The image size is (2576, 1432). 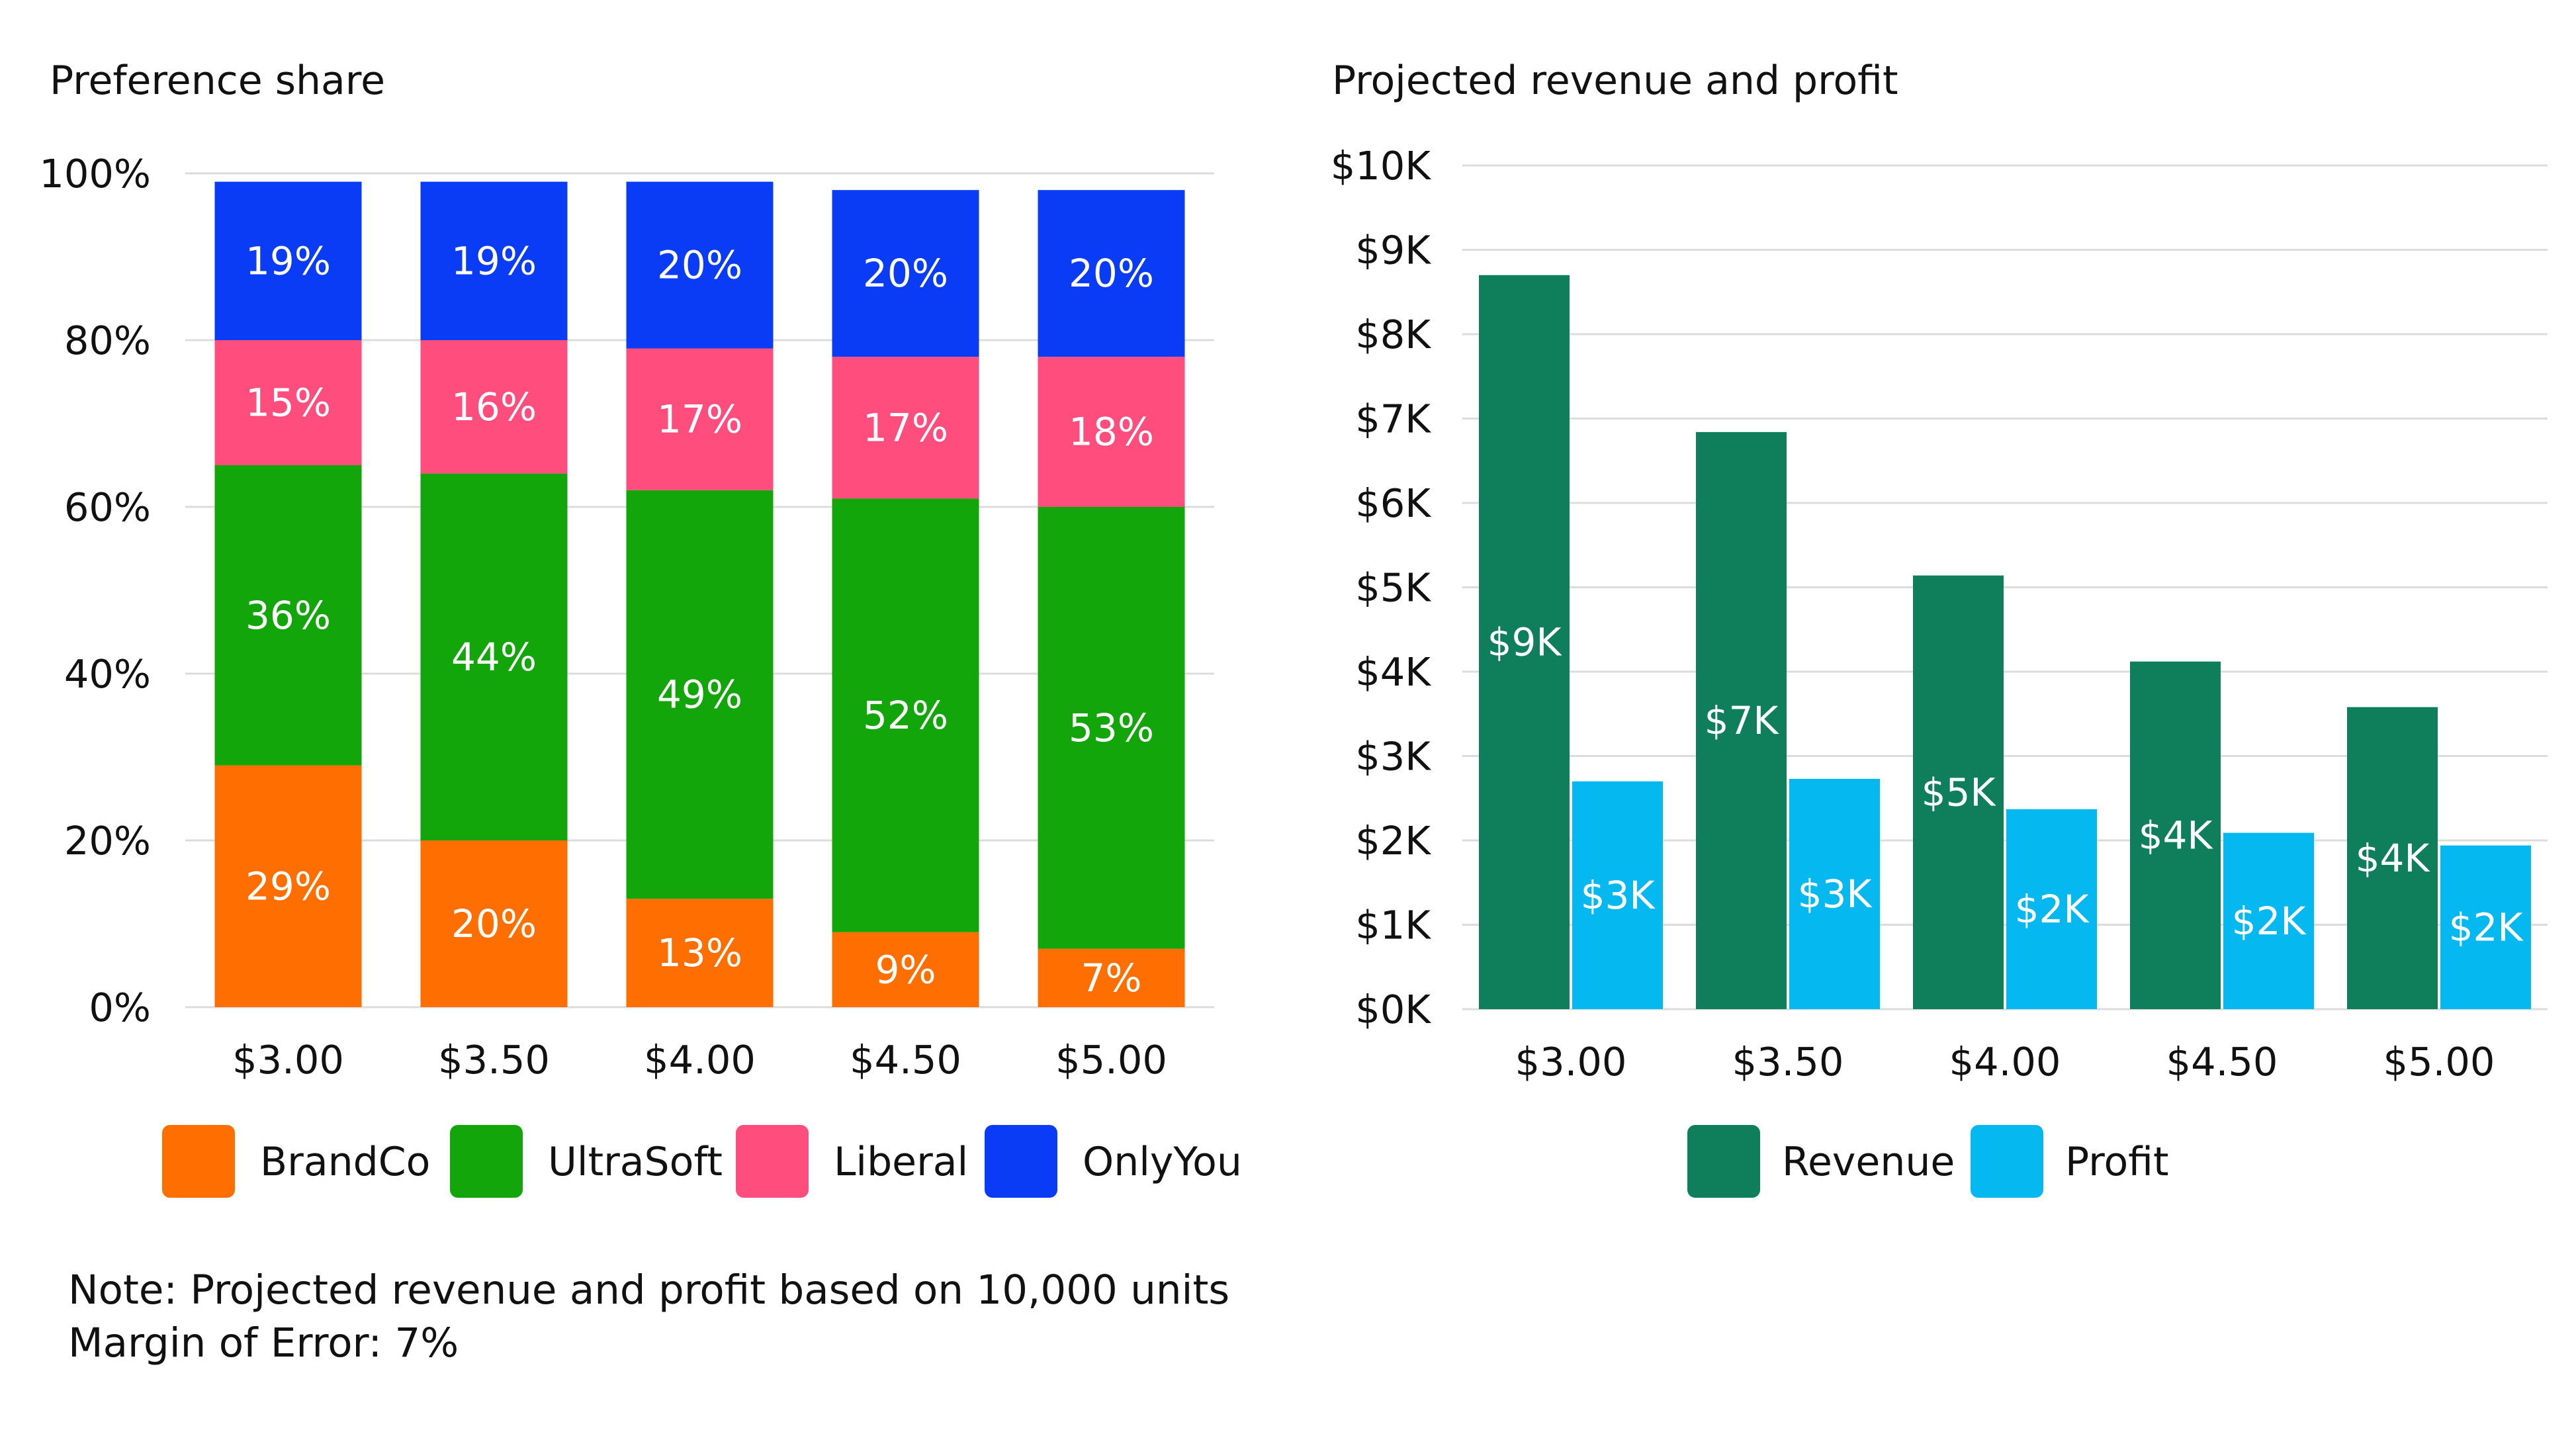 What do you see at coordinates (1393, 419) in the screenshot?
I see `y-tick-label: $7K` at bounding box center [1393, 419].